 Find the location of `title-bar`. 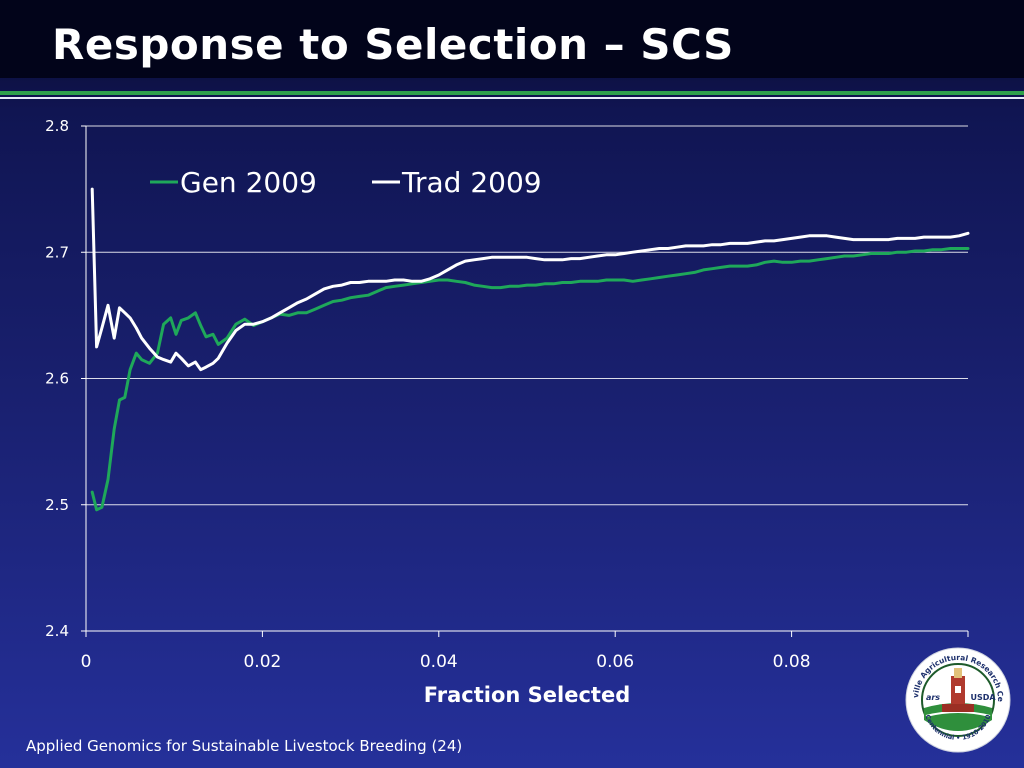

title-bar is located at coordinates (512, 39).